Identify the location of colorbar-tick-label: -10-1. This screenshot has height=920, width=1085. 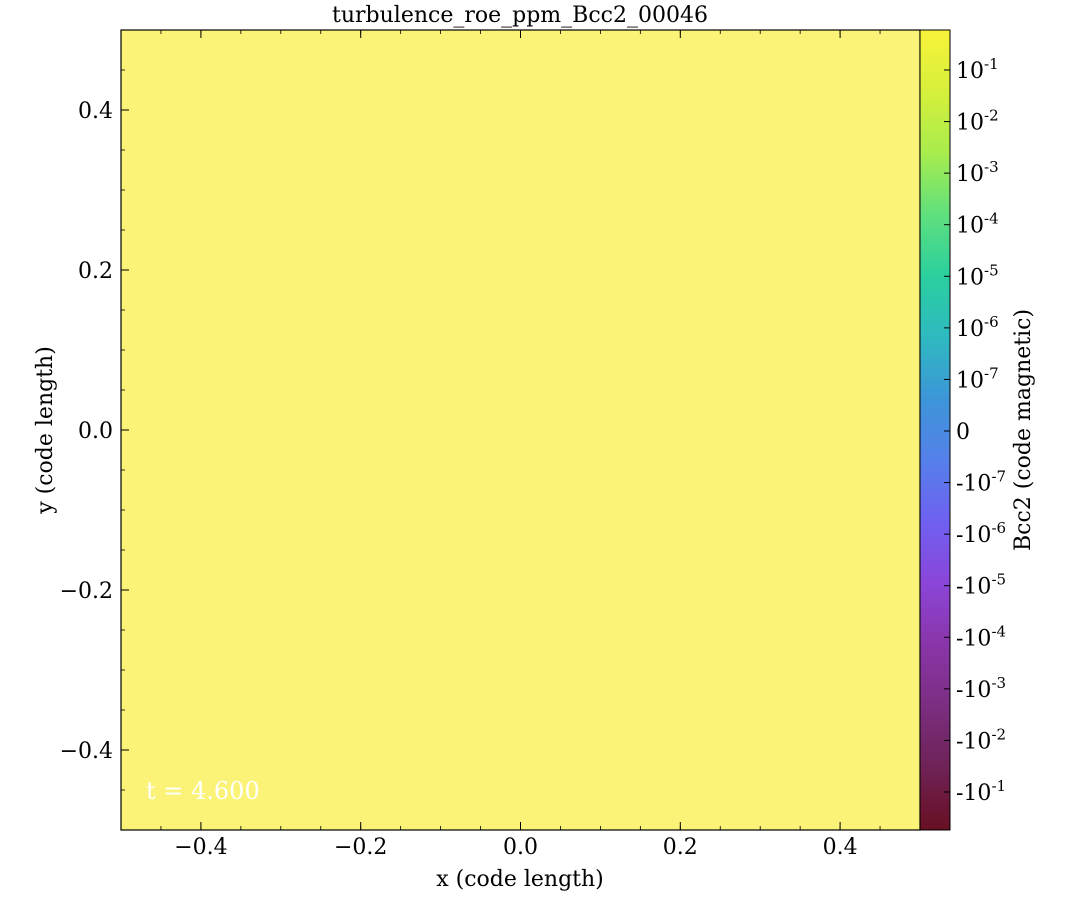
(981, 791).